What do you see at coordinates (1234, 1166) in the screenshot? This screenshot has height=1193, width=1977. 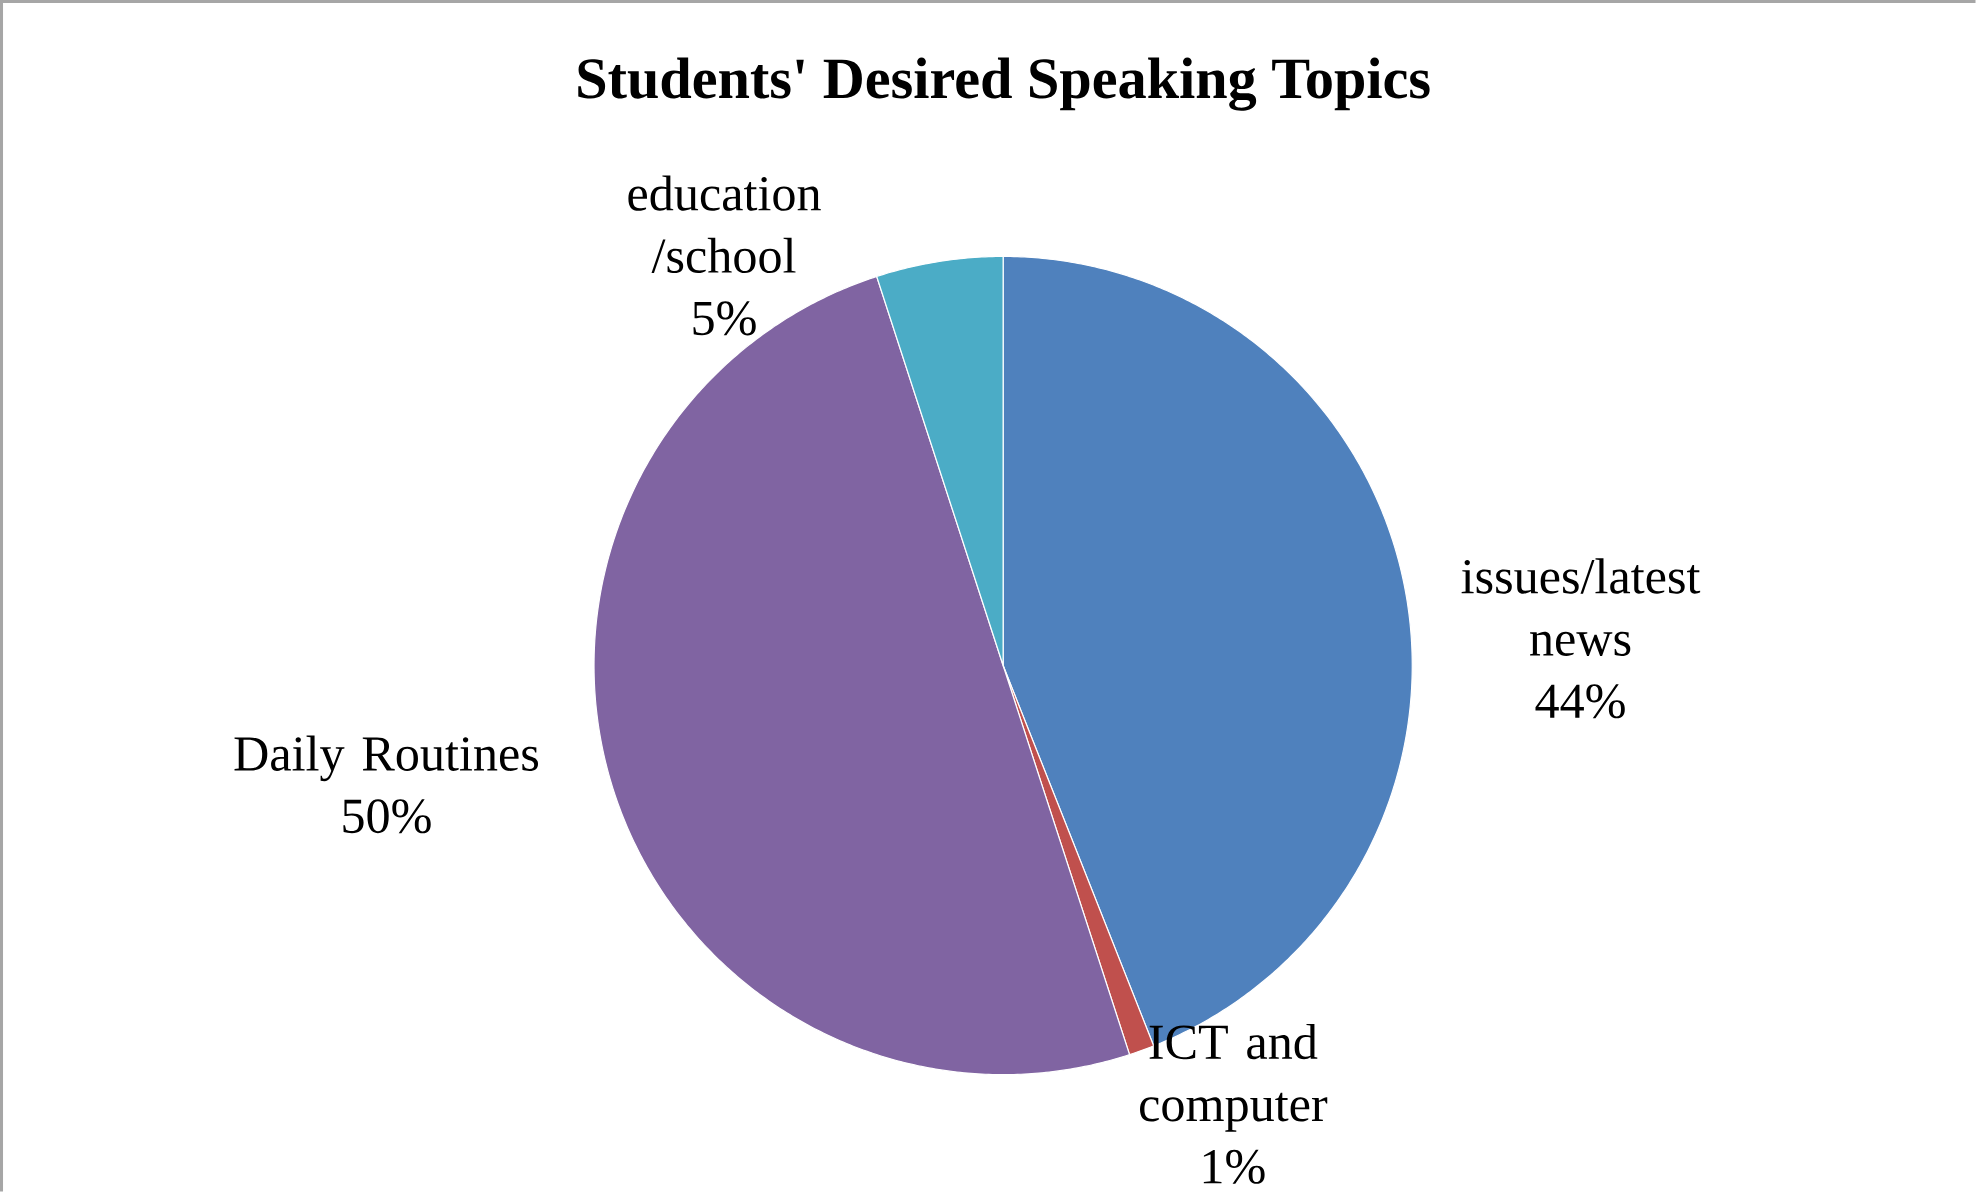 I see `data-label: 1%` at bounding box center [1234, 1166].